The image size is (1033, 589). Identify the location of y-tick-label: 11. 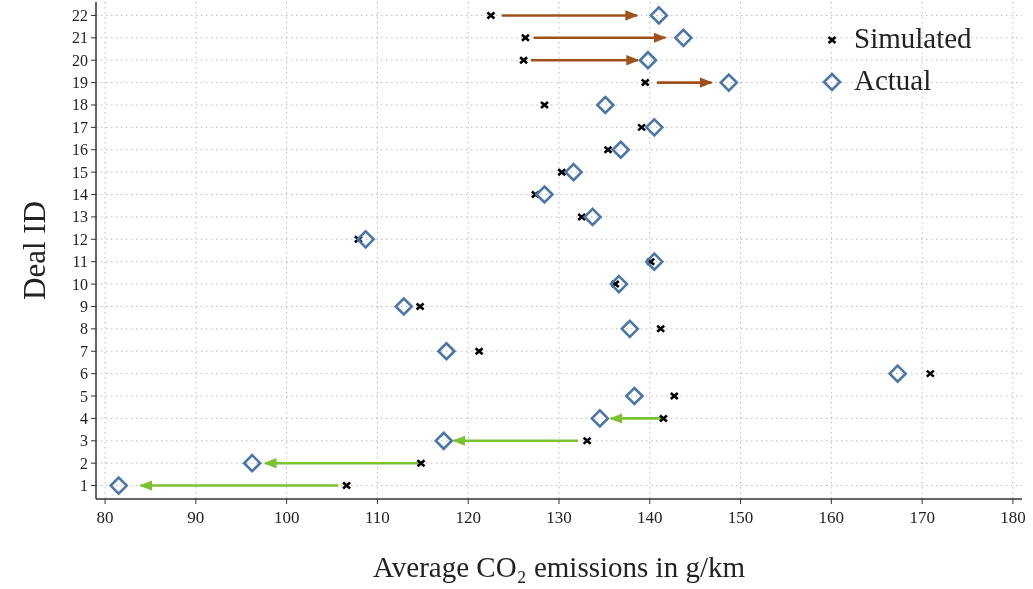
(80, 262).